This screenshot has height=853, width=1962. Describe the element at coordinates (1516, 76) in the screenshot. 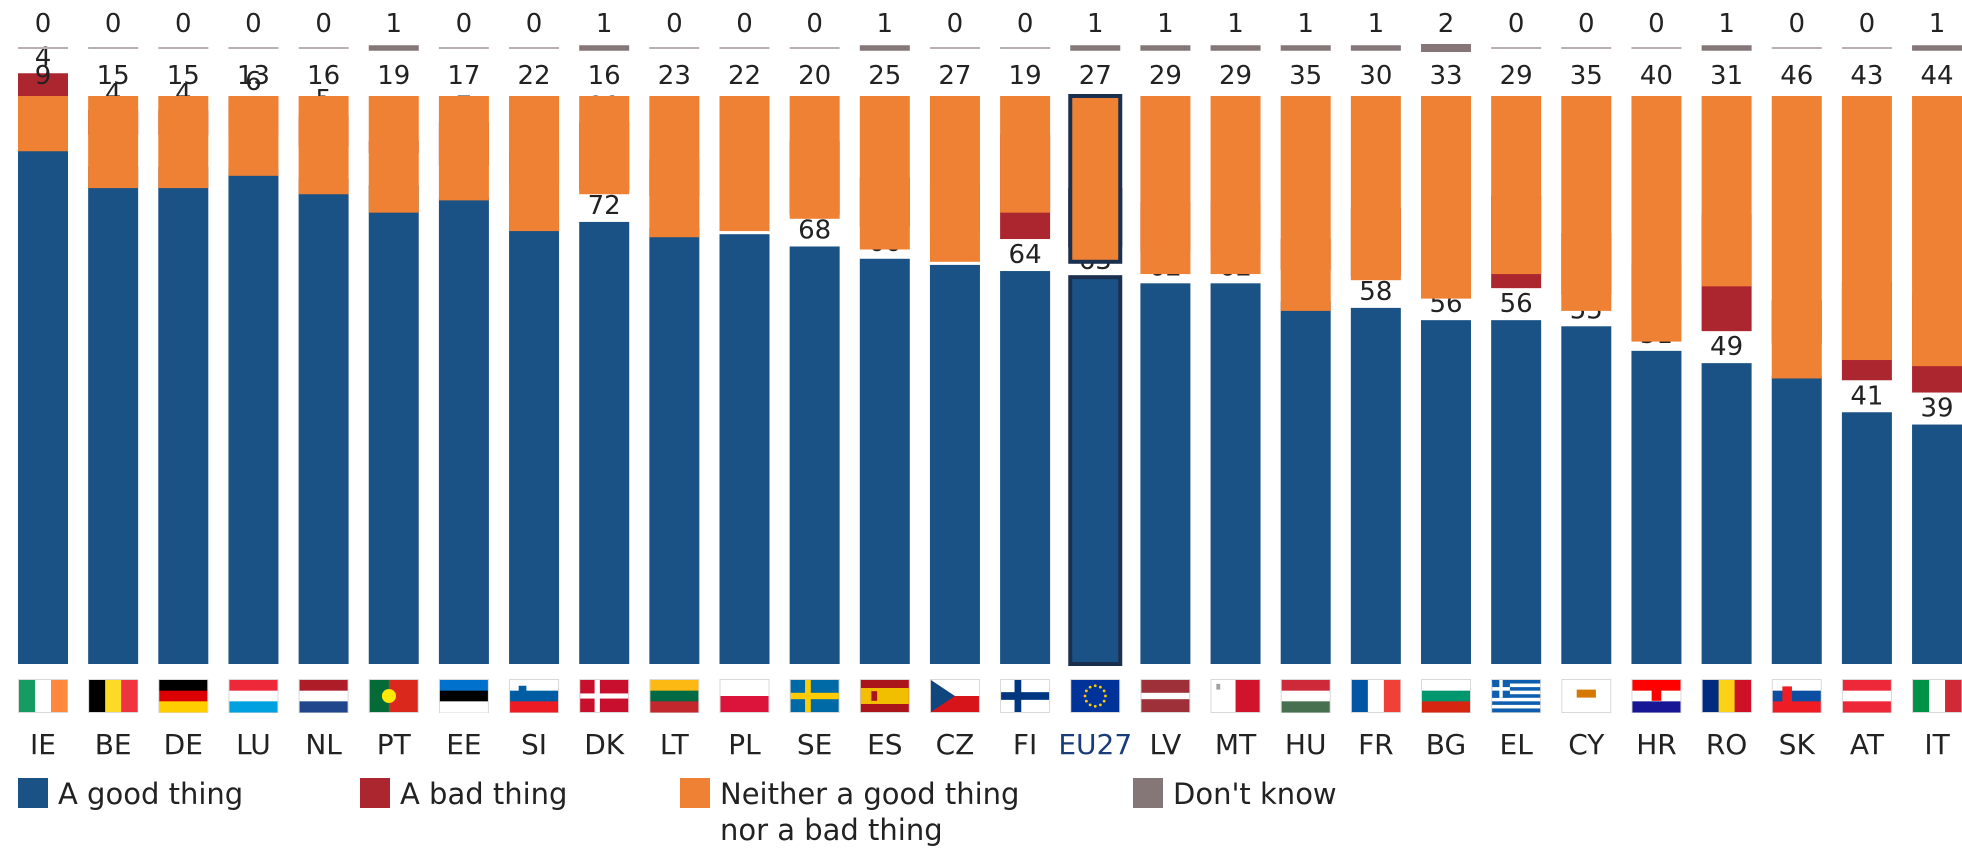

I see `label-neither-el: 29` at that location.